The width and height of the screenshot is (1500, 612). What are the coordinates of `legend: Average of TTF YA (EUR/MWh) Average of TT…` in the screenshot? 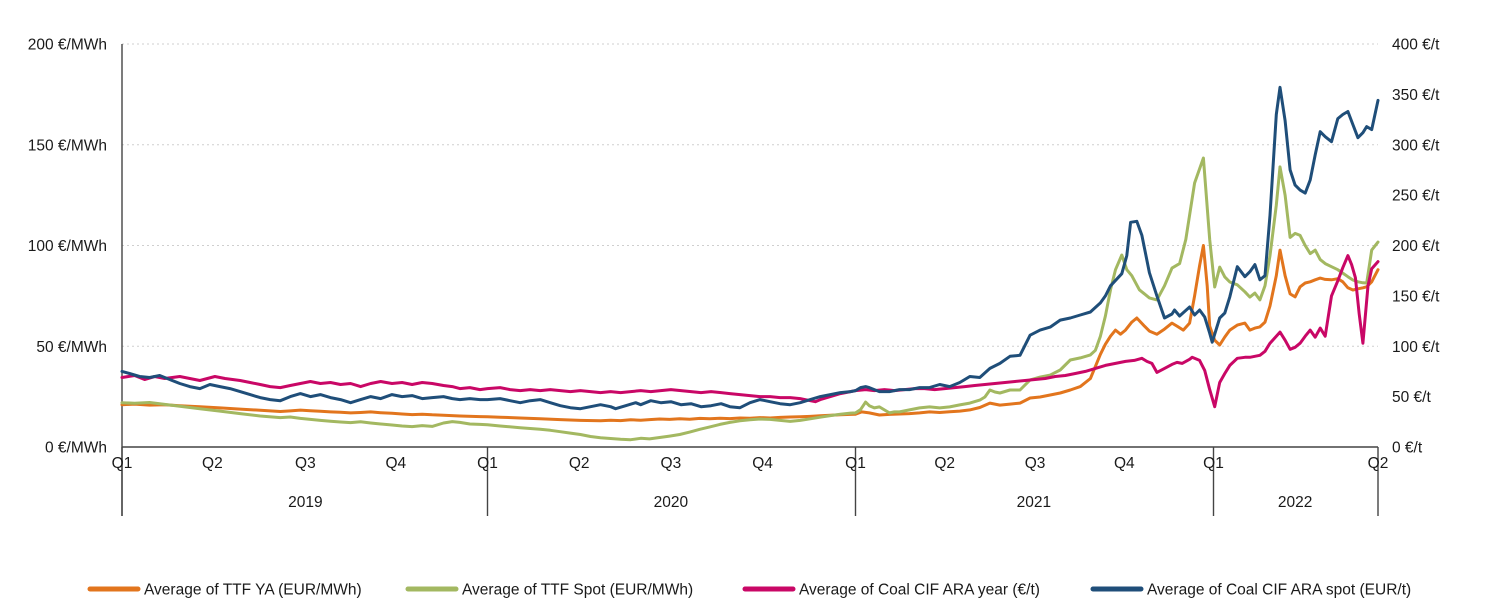 It's located at (749, 590).